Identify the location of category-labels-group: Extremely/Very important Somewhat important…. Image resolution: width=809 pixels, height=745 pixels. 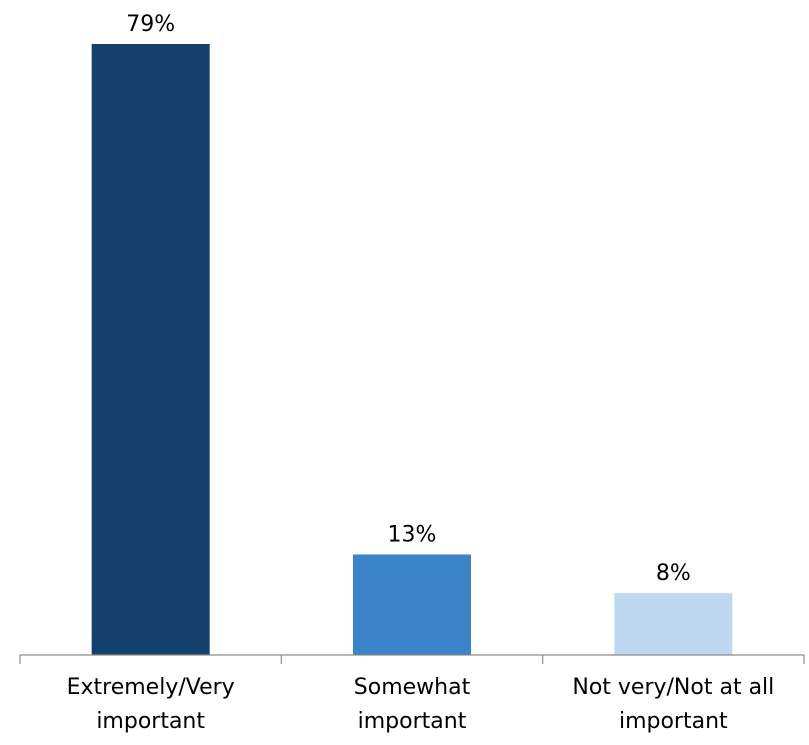
(421, 704).